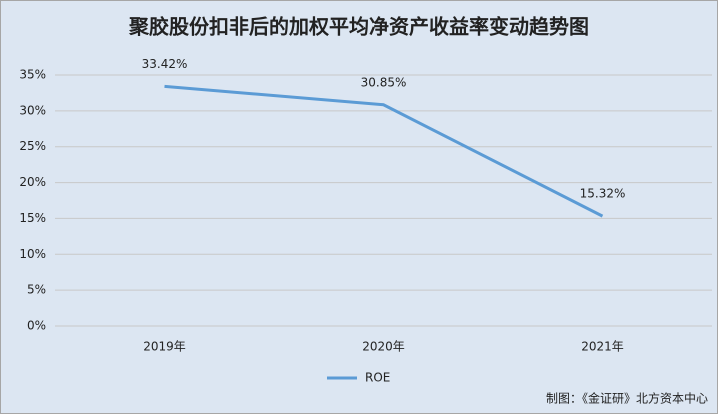 Image resolution: width=718 pixels, height=418 pixels. What do you see at coordinates (36, 290) in the screenshot?
I see `y-tick-label: 5%` at bounding box center [36, 290].